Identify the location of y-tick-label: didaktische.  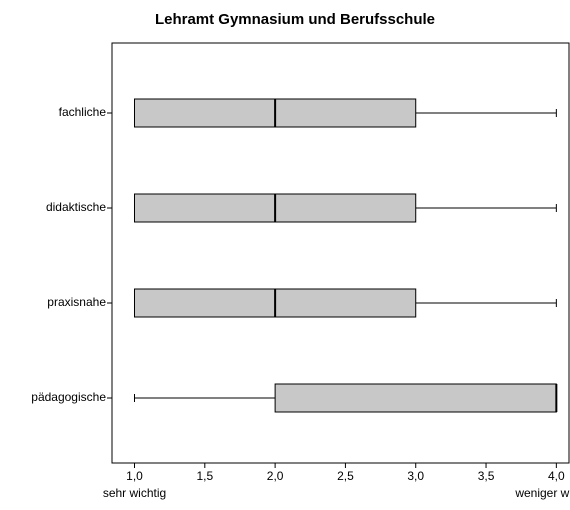
(76, 207).